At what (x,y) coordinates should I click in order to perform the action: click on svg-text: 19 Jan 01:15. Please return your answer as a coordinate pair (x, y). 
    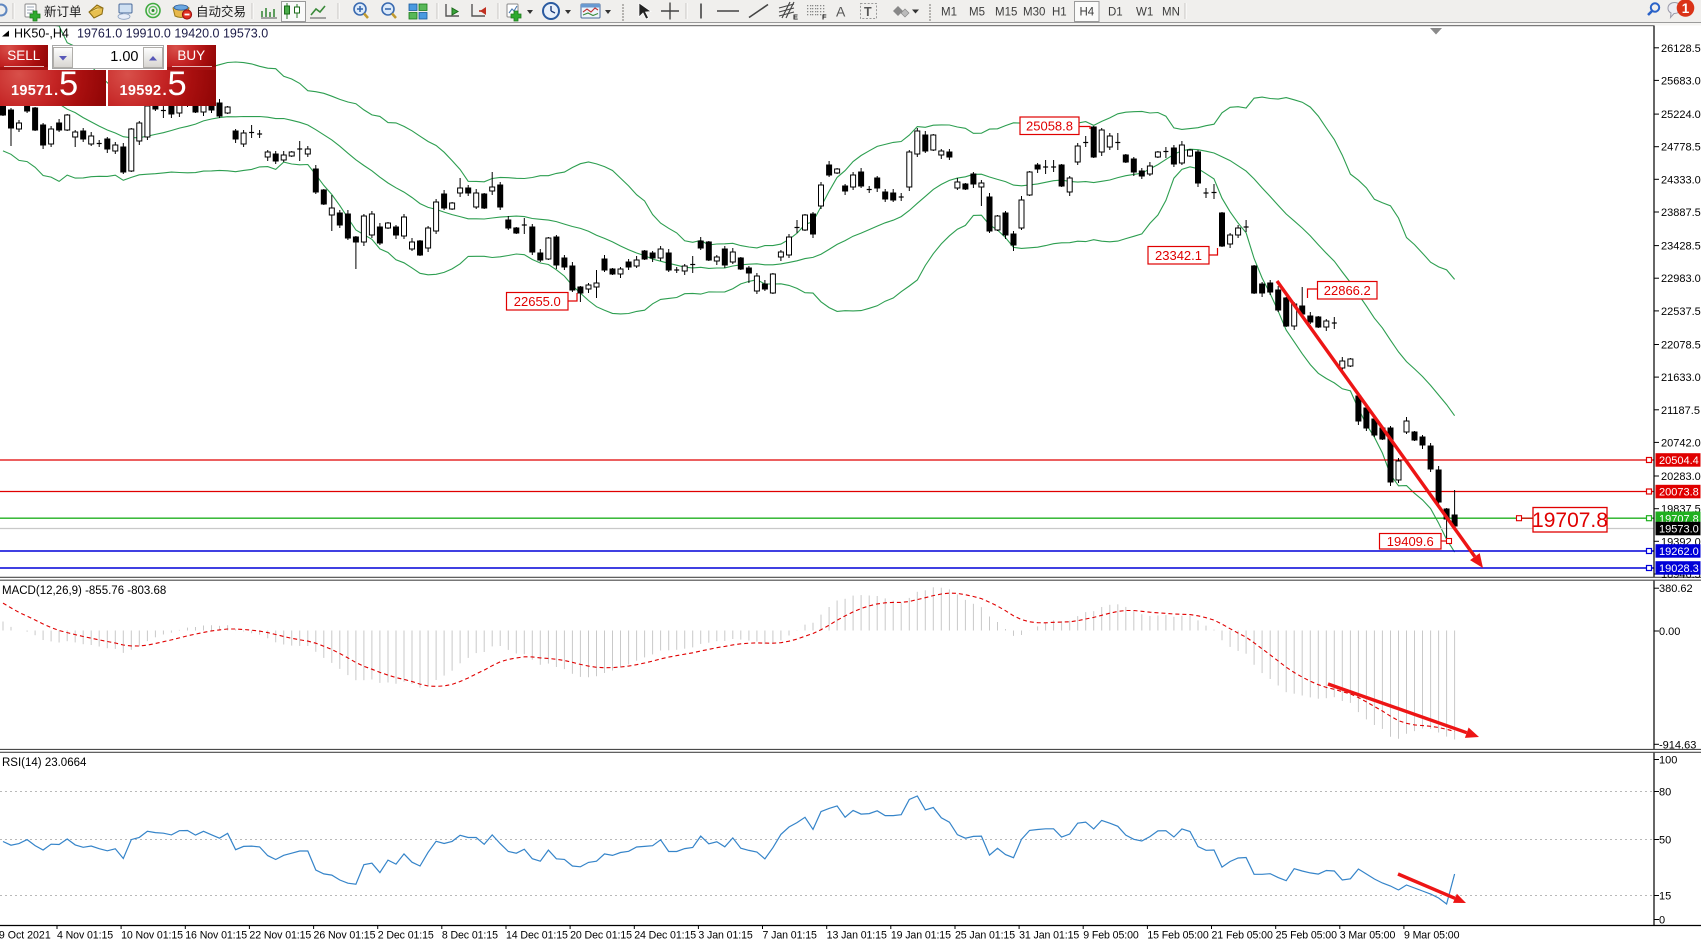
    Looking at the image, I should click on (921, 936).